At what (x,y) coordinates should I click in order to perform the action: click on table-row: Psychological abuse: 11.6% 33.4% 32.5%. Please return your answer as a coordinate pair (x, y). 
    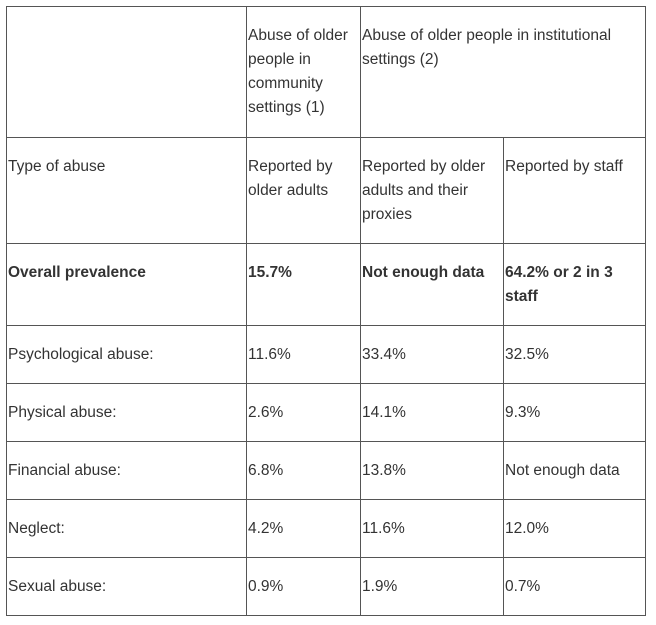
    Looking at the image, I should click on (326, 354).